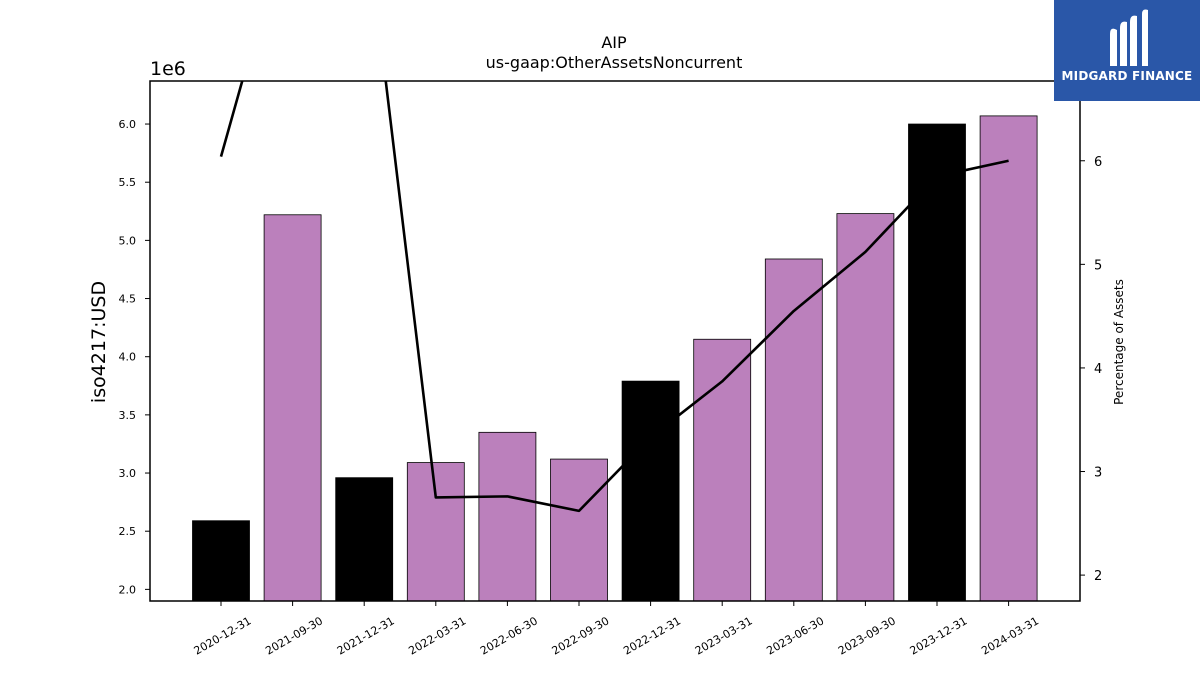 The height and width of the screenshot is (675, 1200). What do you see at coordinates (437, 635) in the screenshot?
I see `x-tick-label: 2022-03-31` at bounding box center [437, 635].